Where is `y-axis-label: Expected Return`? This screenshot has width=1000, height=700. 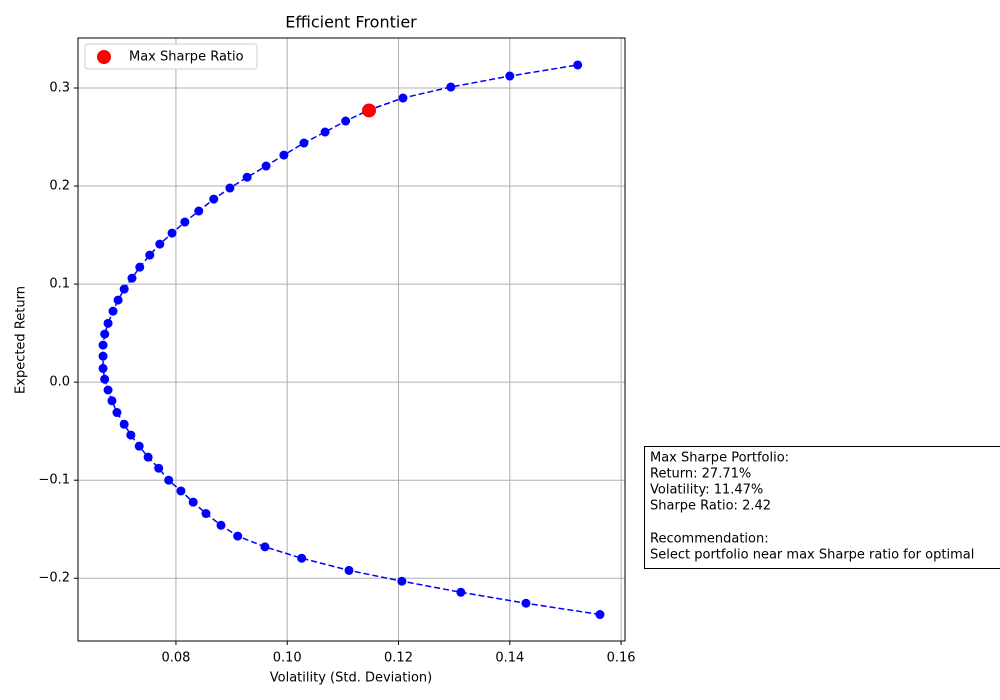
y-axis-label: Expected Return is located at coordinates (21, 340).